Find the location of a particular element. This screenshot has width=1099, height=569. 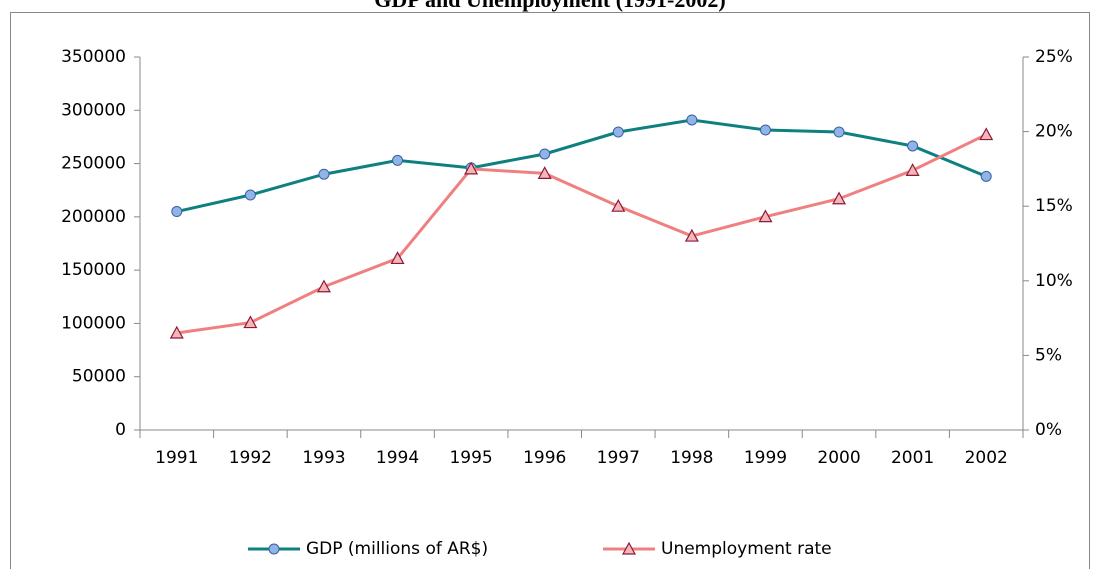

chart-title: GDP and Unemployment (1991-2002) is located at coordinates (549, 6).